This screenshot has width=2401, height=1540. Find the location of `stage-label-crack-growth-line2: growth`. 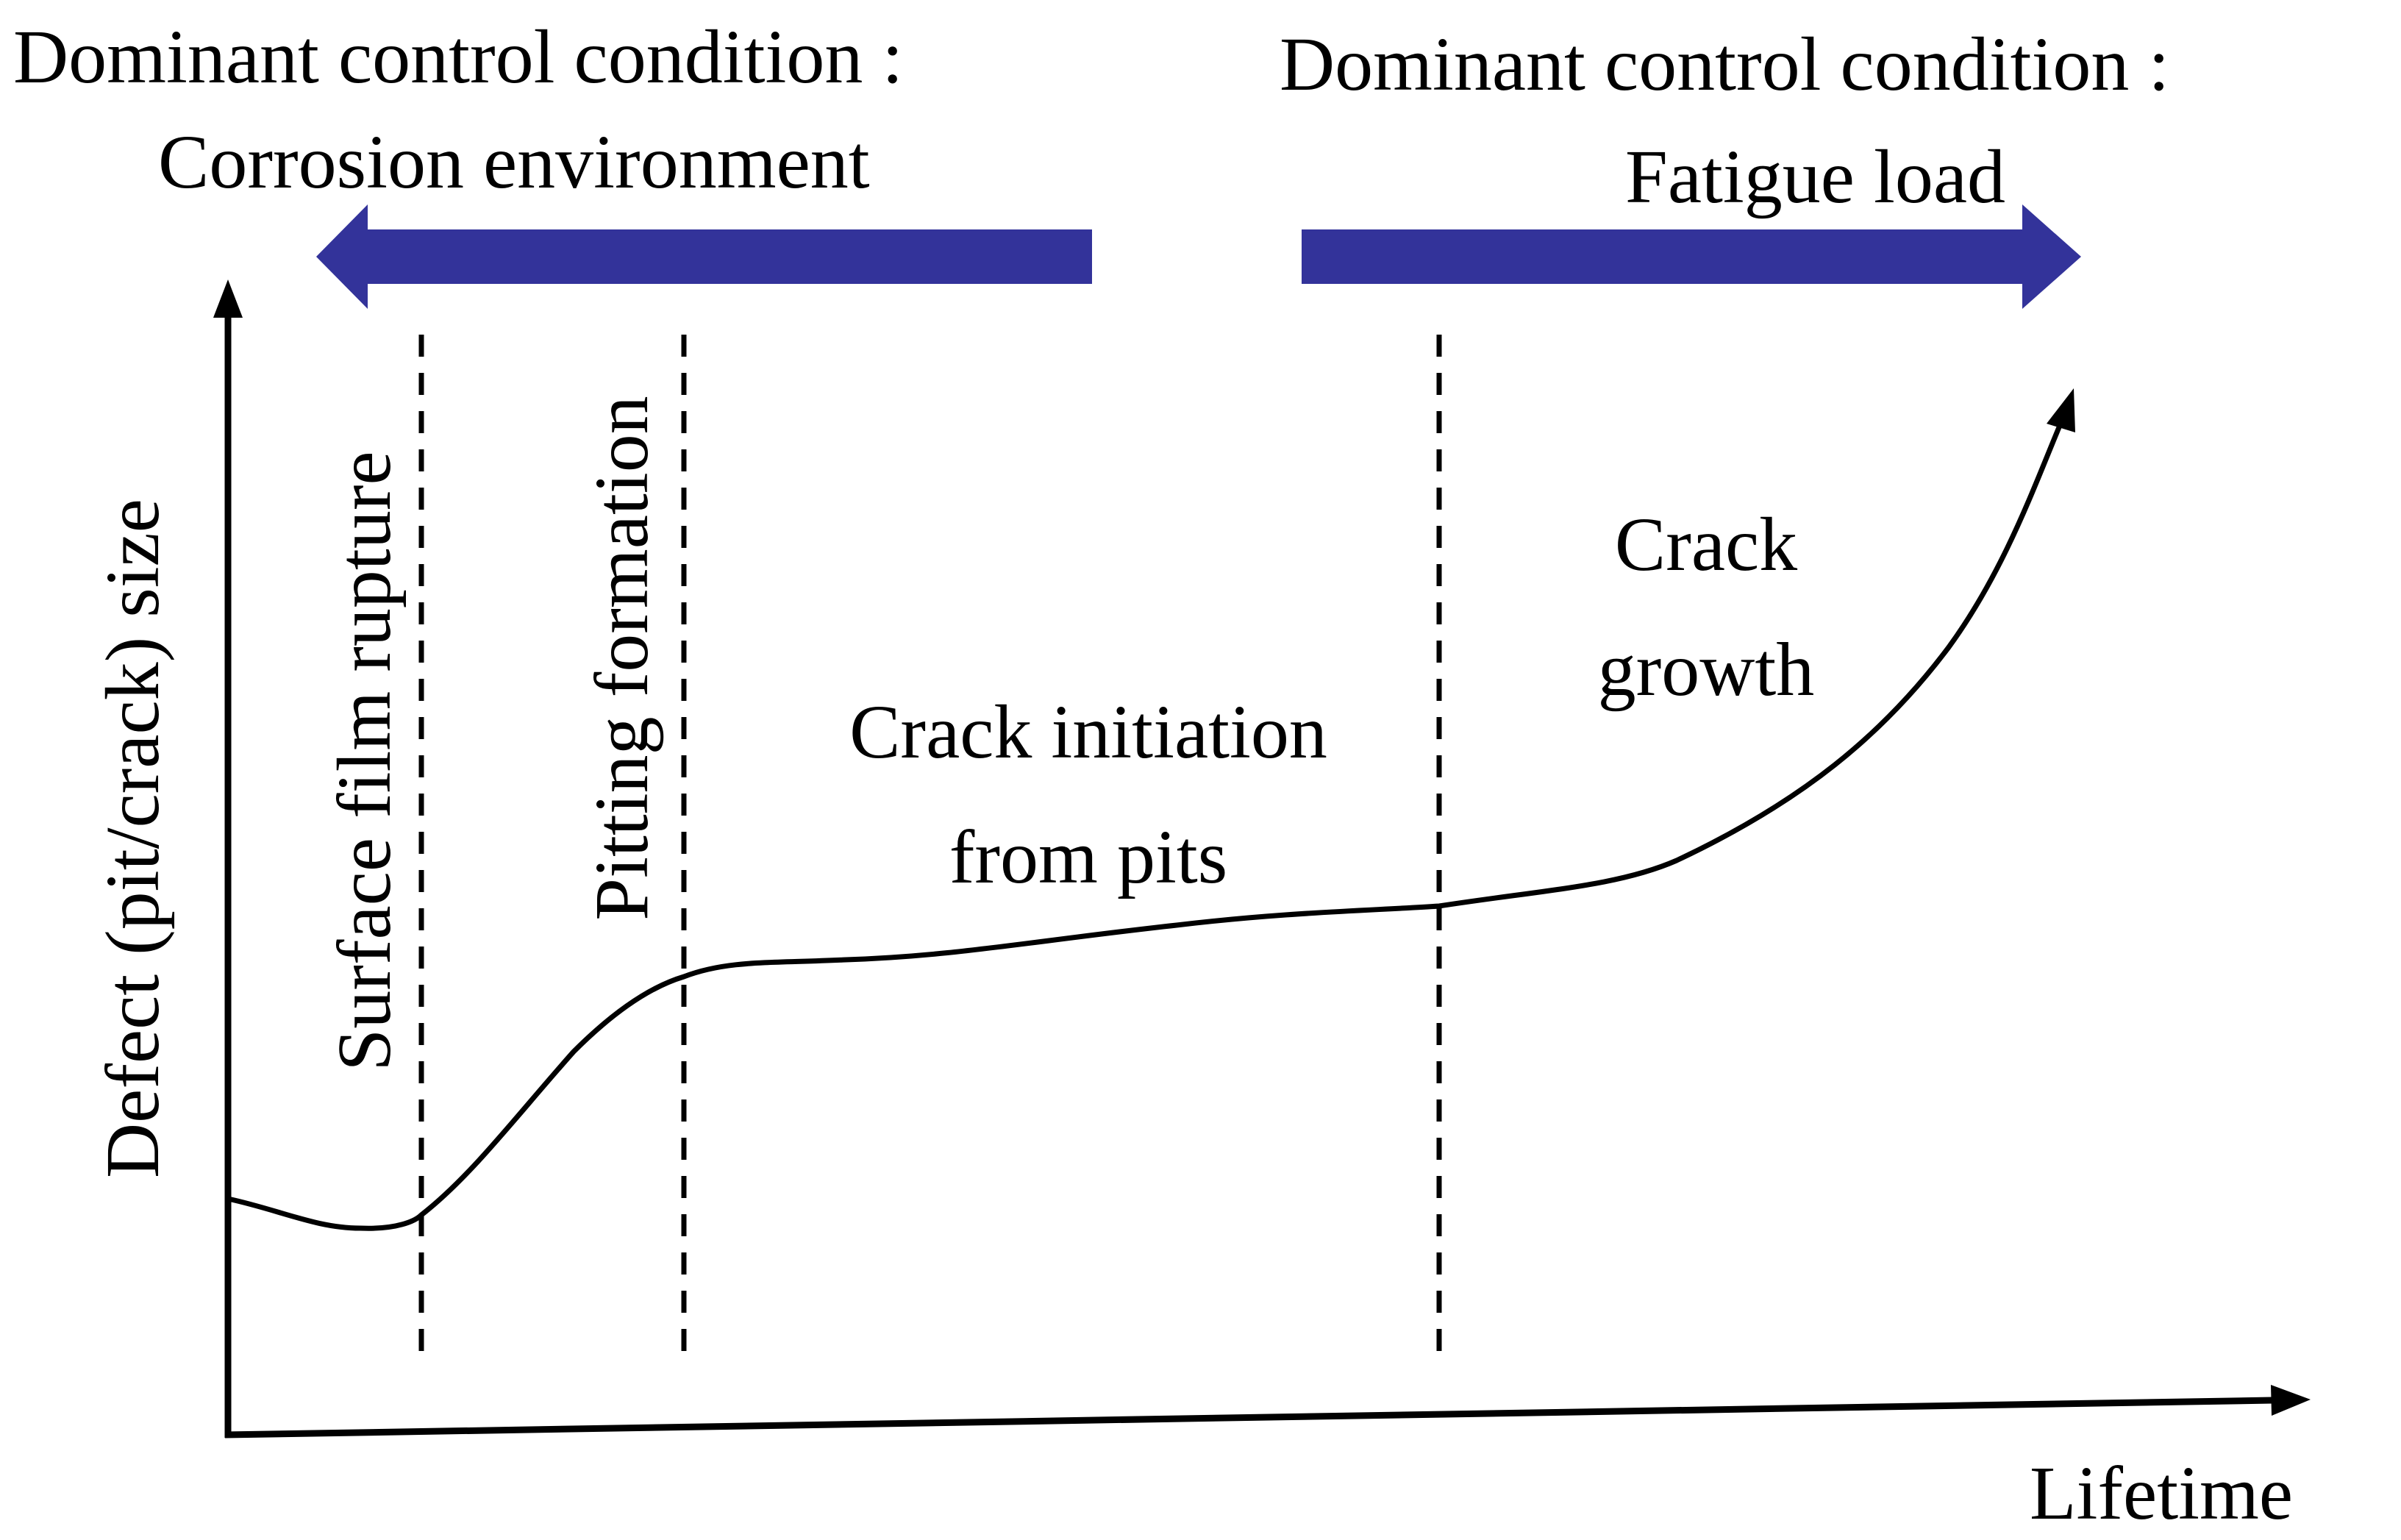

stage-label-crack-growth-line2: growth is located at coordinates (1706, 669).